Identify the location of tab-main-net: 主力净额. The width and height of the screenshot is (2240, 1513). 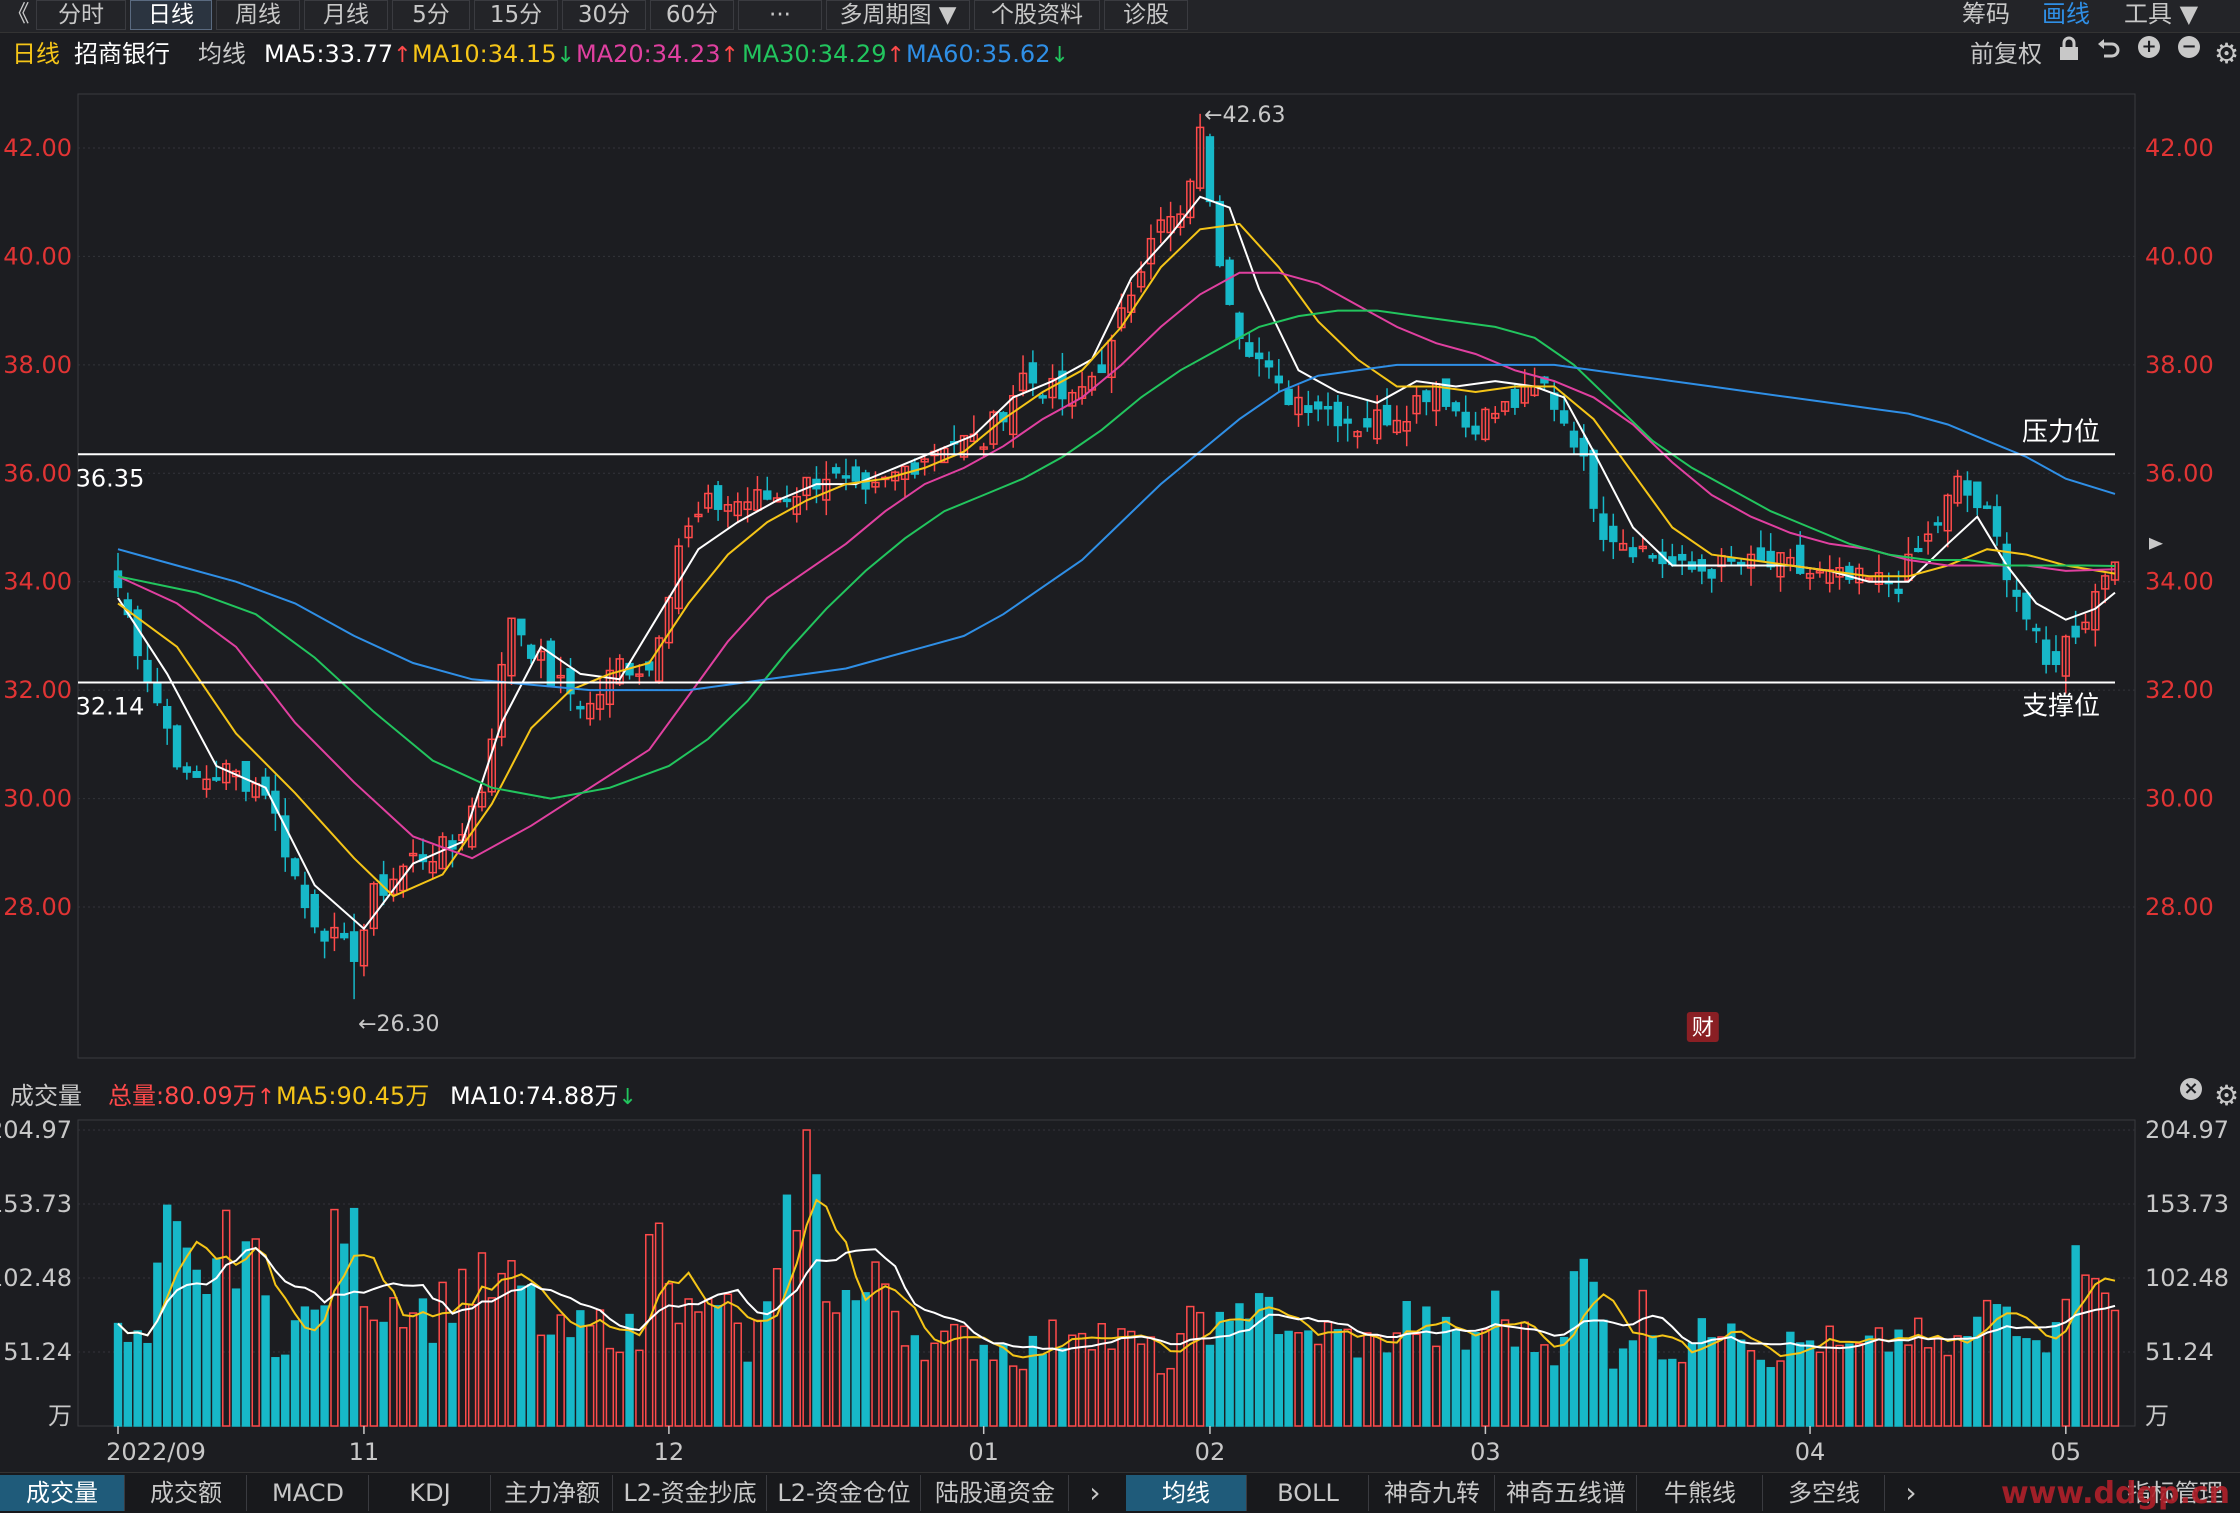
(552, 1493).